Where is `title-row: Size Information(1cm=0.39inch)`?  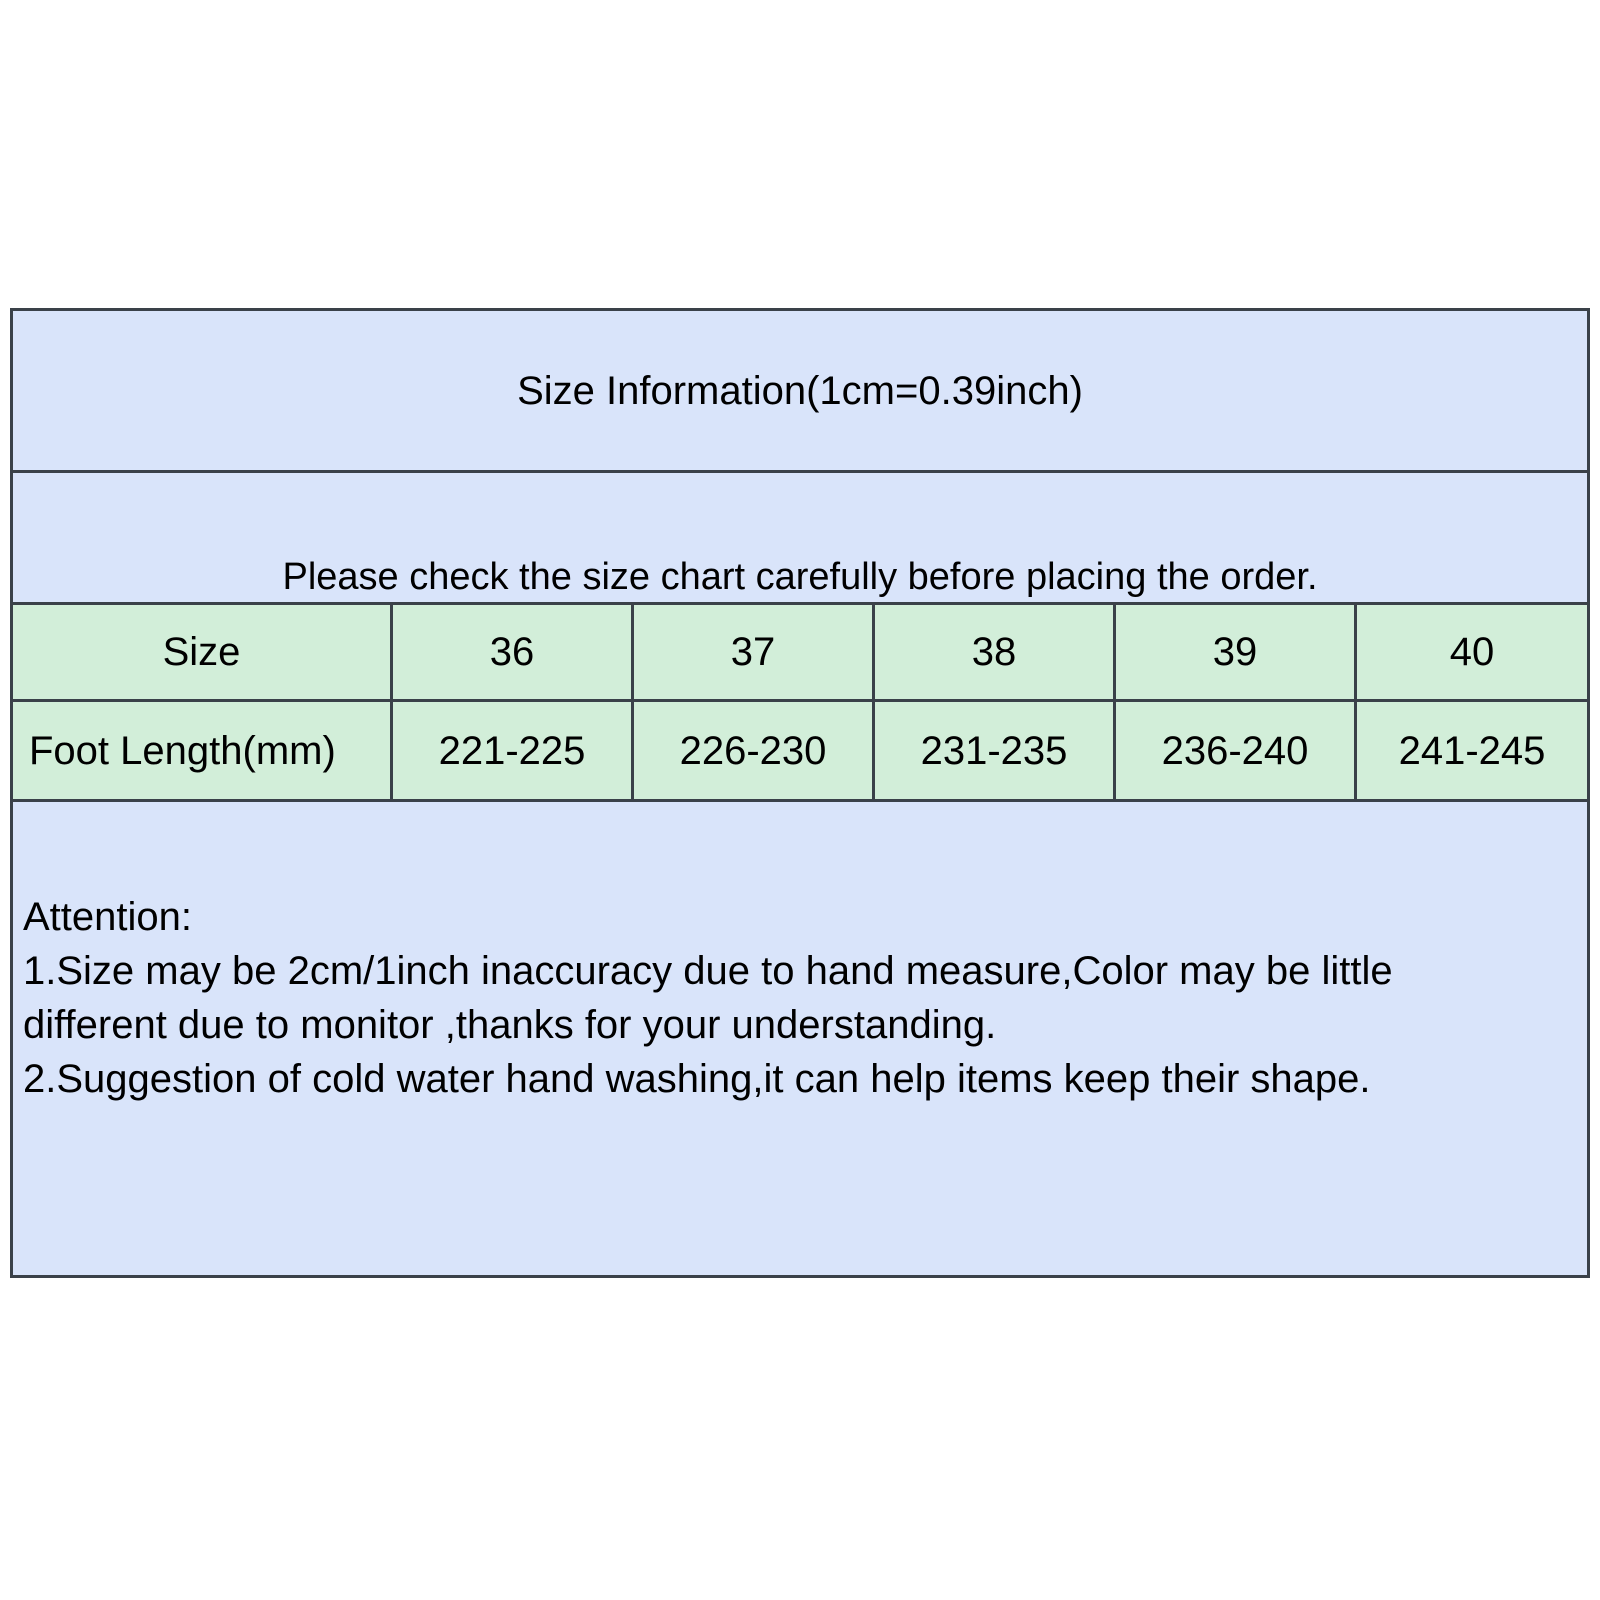
title-row: Size Information(1cm=0.39inch) is located at coordinates (800, 392).